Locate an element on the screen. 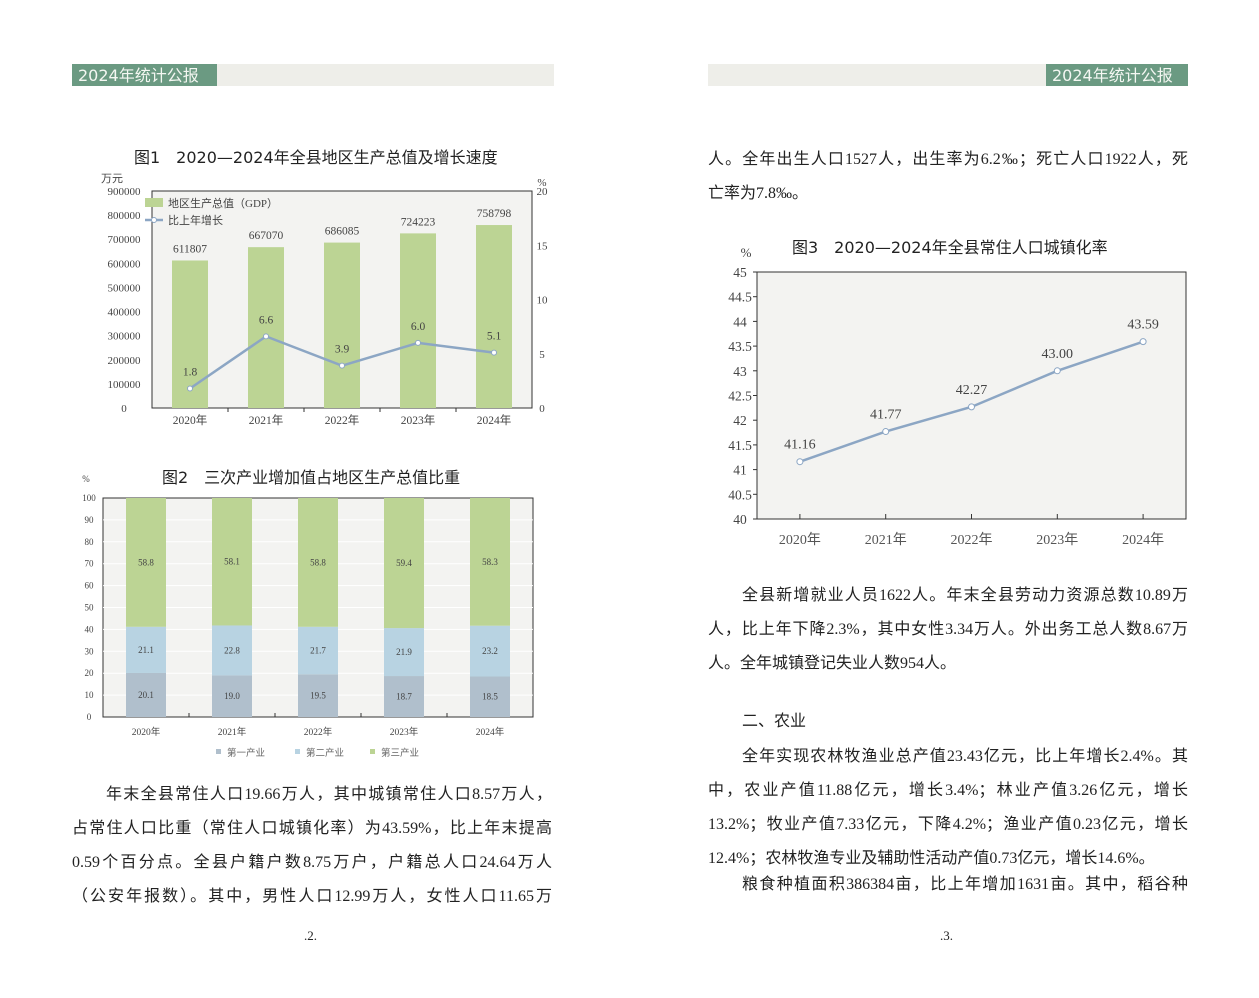 This screenshot has height=998, width=1259. text-line: 亡率为7.8‰。 is located at coordinates (758, 193).